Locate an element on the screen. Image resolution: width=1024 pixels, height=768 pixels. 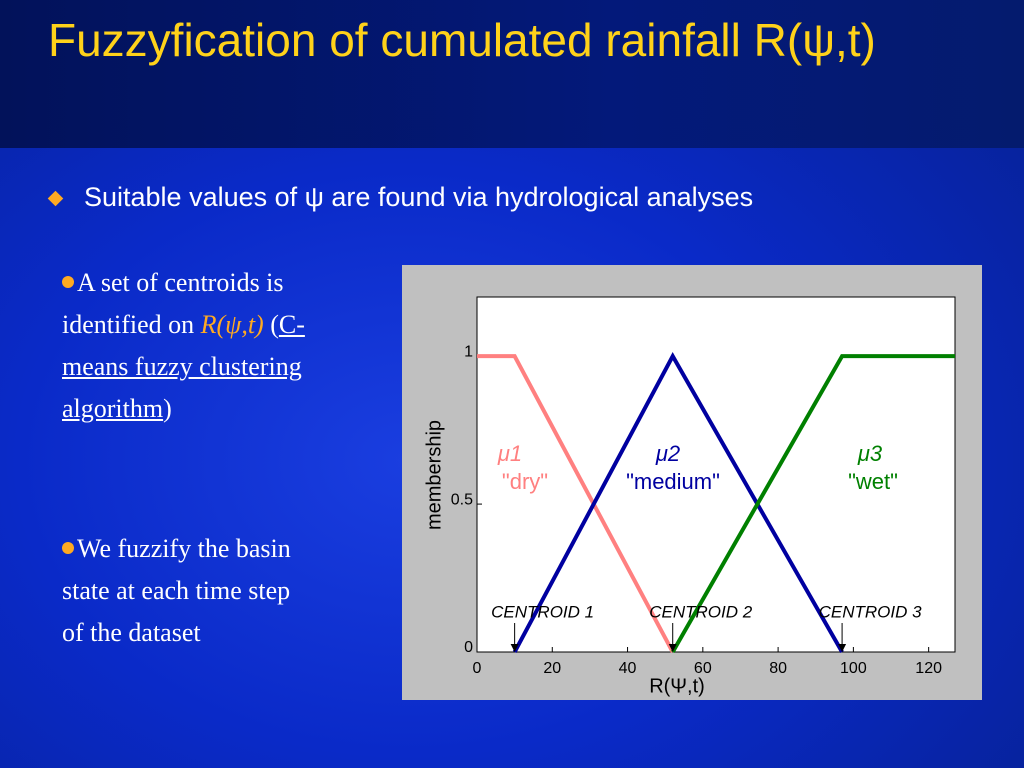
x-tick-label: 80 is located at coordinates (778, 668).